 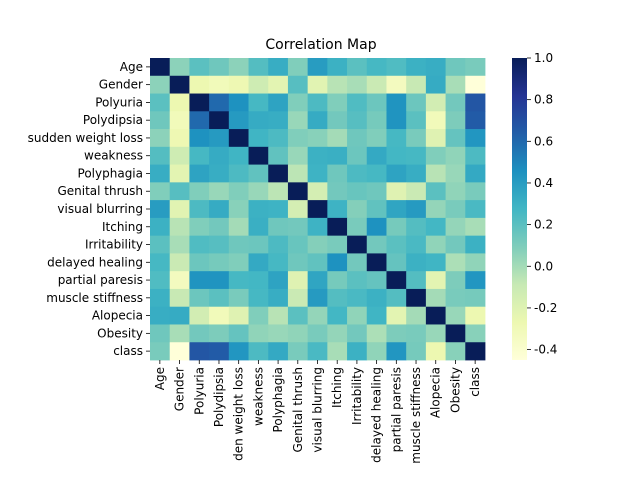 What do you see at coordinates (95, 262) in the screenshot?
I see `y-tick-label: delayed healing` at bounding box center [95, 262].